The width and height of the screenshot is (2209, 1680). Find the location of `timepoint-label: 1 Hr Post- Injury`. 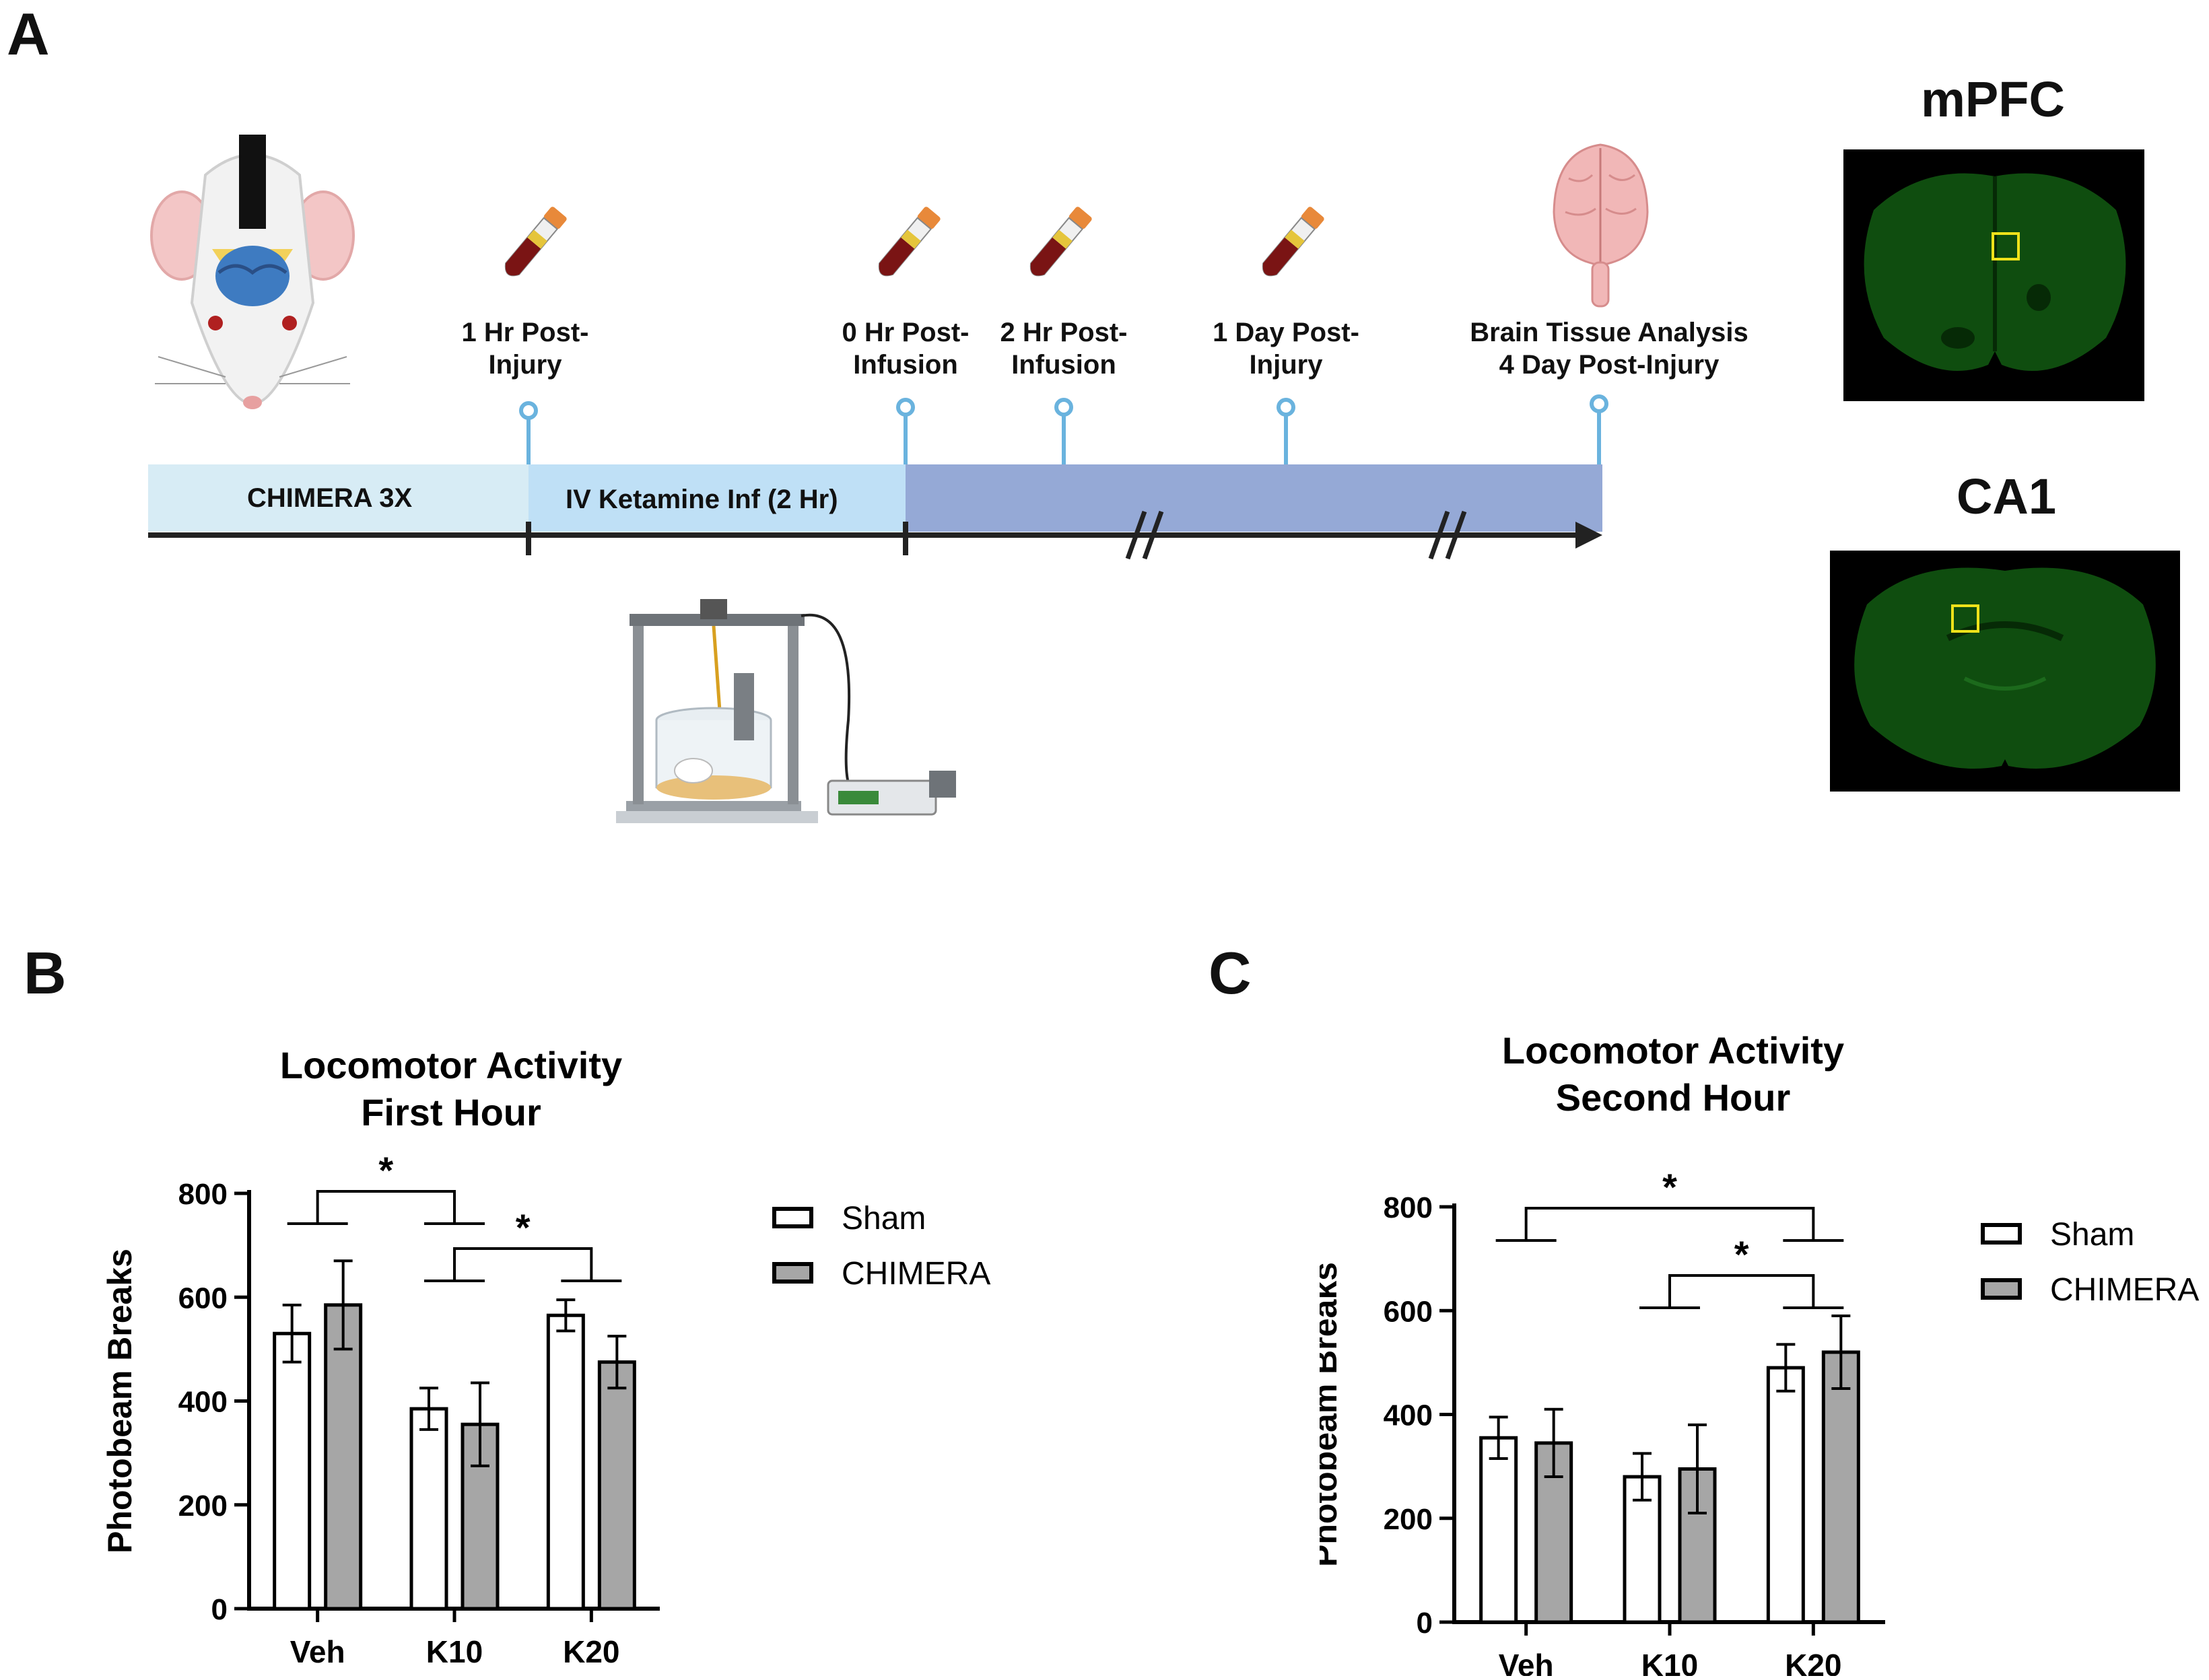

timepoint-label: 1 Hr Post- Injury is located at coordinates (525, 349).